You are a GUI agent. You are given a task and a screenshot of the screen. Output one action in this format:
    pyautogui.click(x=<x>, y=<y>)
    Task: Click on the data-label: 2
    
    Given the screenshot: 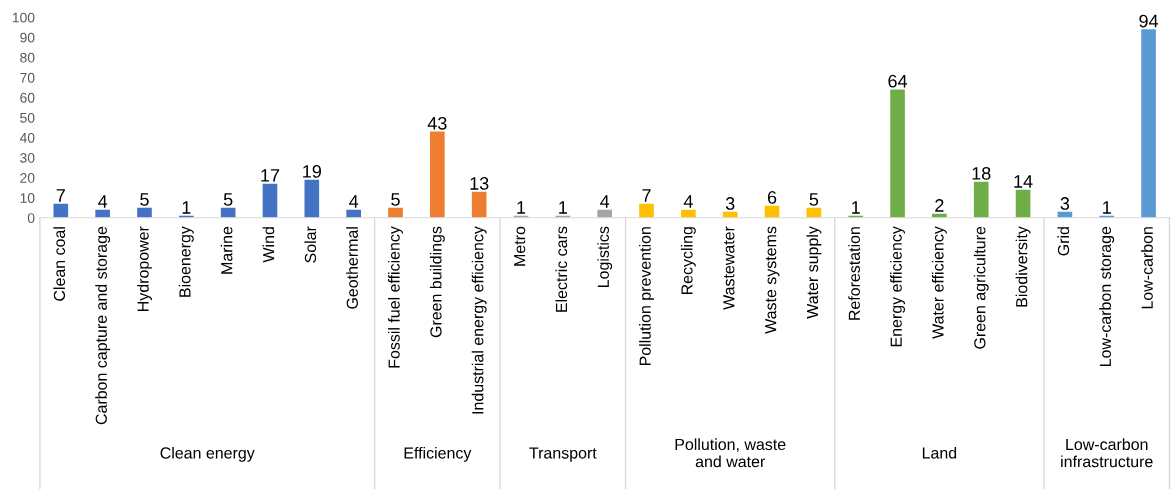 What is the action you would take?
    pyautogui.click(x=939, y=205)
    